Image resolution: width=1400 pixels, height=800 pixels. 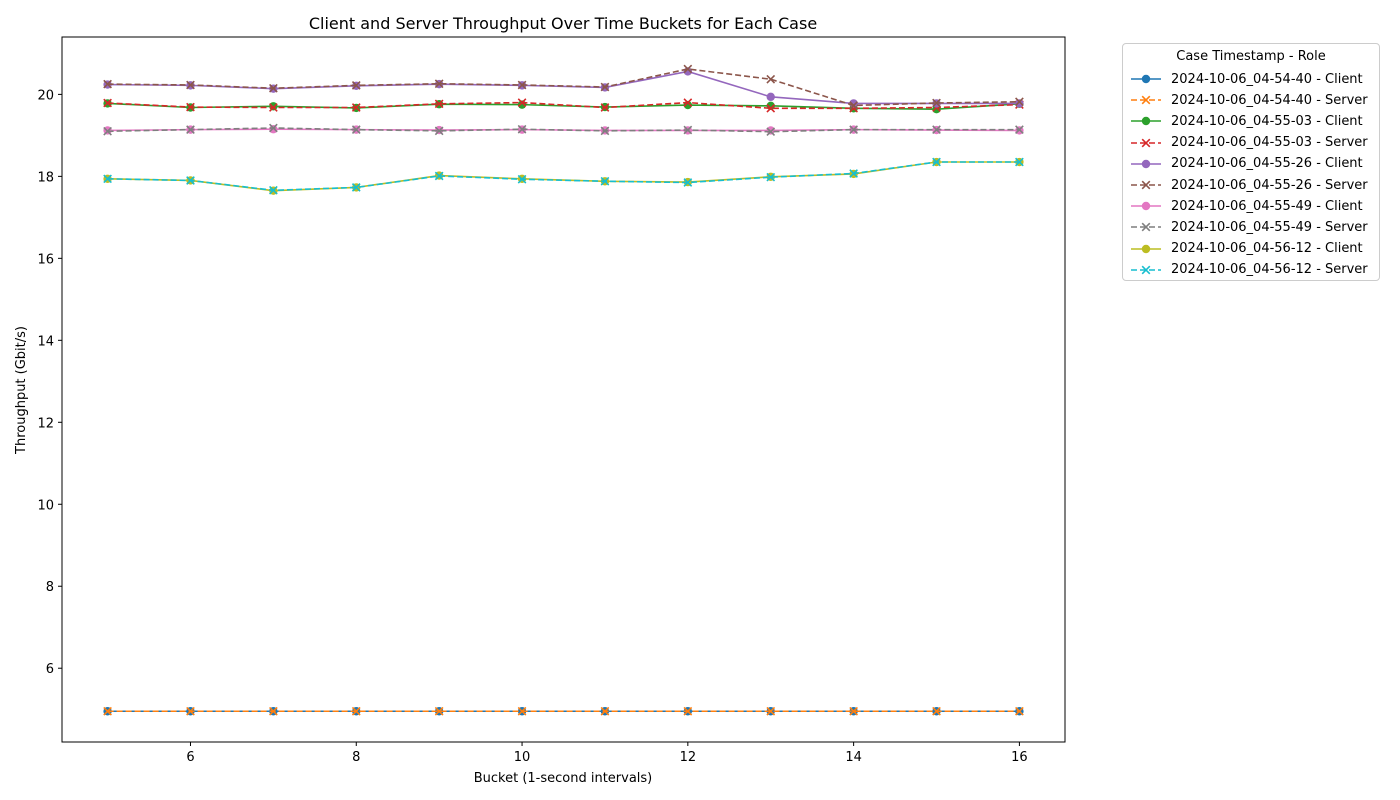 I want to click on y-axis: 6 8 10 12 14 16 18 20, so click(x=49, y=382).